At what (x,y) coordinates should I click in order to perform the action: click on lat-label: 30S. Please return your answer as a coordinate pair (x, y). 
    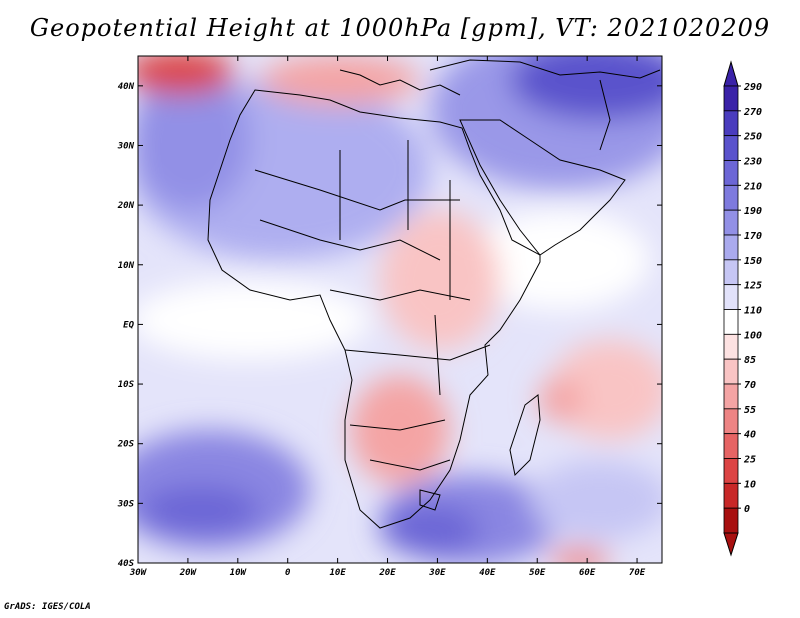
    Looking at the image, I should click on (126, 504).